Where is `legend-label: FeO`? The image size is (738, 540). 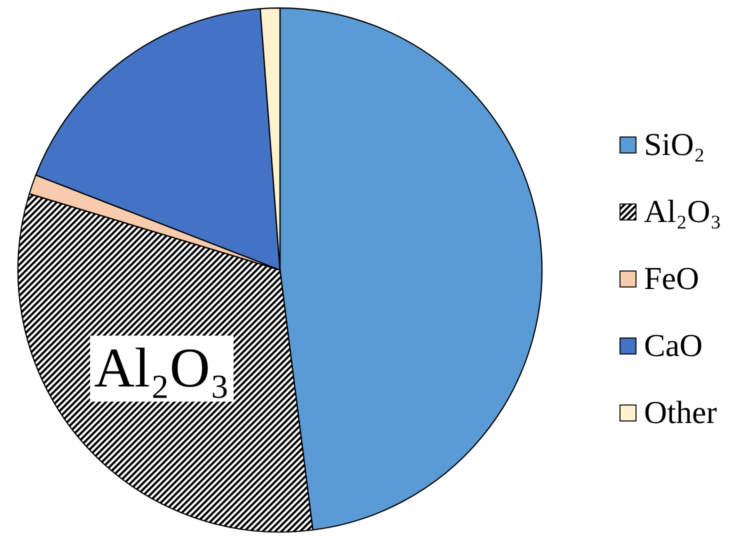 legend-label: FeO is located at coordinates (672, 278).